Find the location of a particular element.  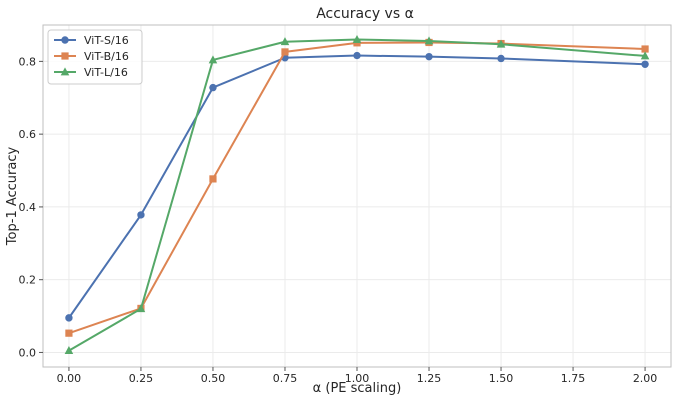

x-axis-ticks: 0.00 0.25 0.50 0.75 1.00 1.25 1.50 1.75 2.00 is located at coordinates (357, 376).